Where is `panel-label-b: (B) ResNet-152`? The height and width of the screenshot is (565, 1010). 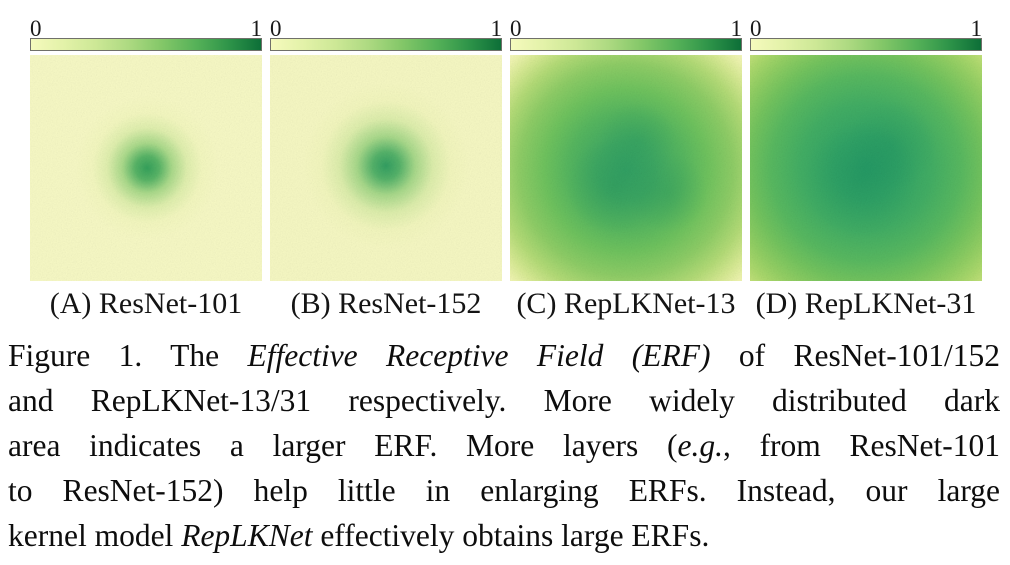 panel-label-b: (B) ResNet-152 is located at coordinates (386, 303).